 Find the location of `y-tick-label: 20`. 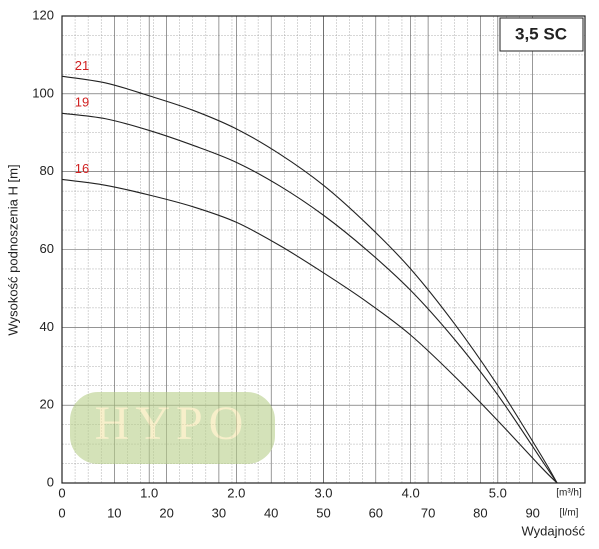

y-tick-label: 20 is located at coordinates (47, 404).